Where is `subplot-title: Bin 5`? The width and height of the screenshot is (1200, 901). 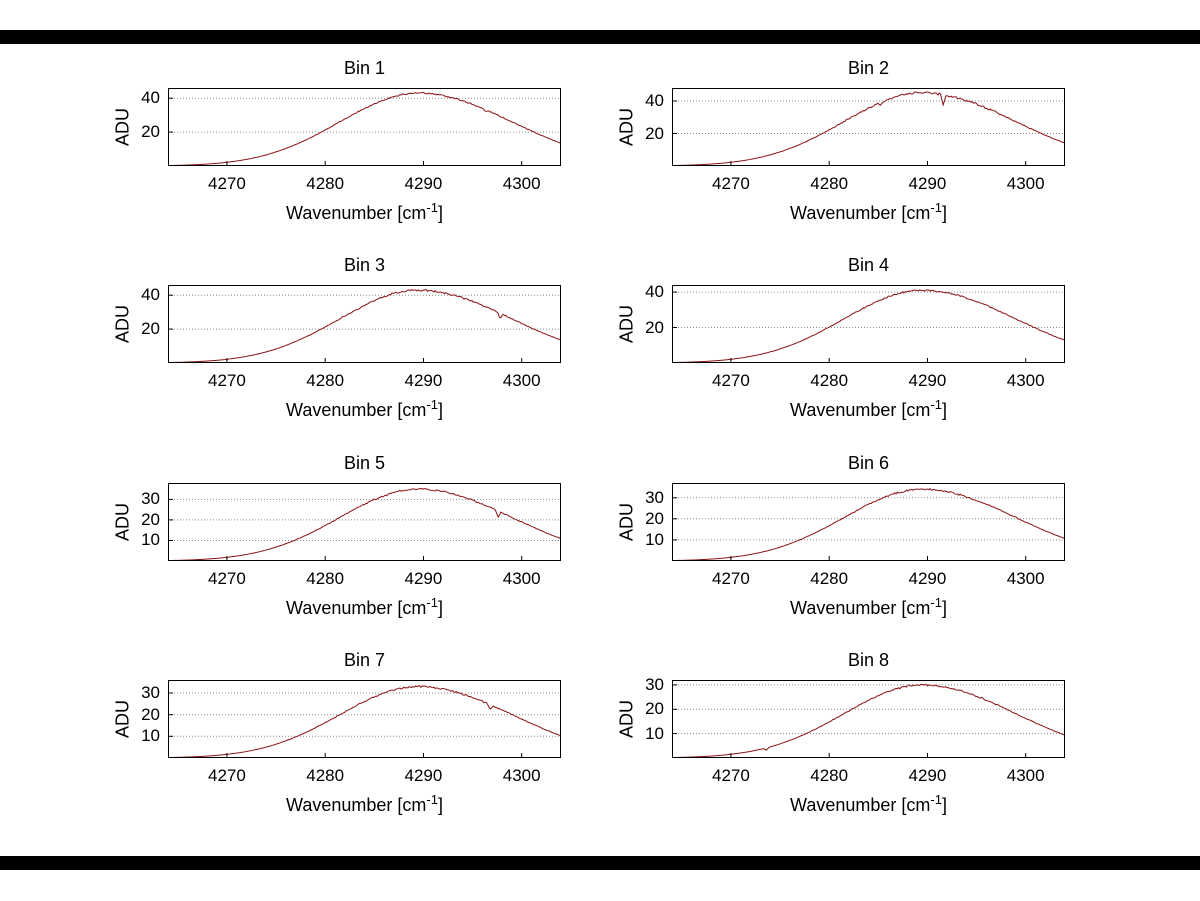 subplot-title: Bin 5 is located at coordinates (364, 463).